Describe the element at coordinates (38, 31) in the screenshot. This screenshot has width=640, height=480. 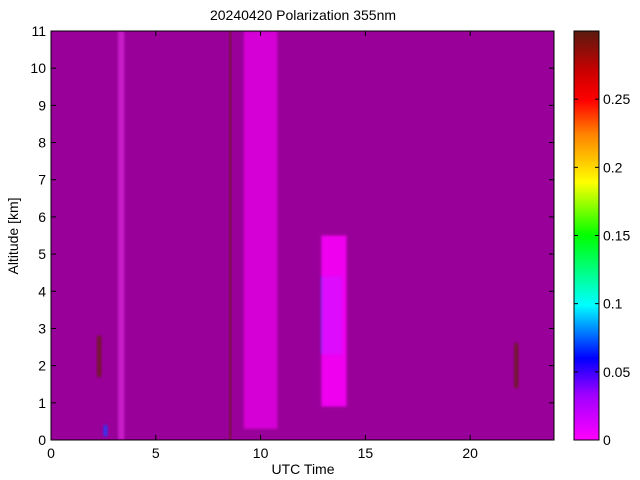
I see `y-tick-label: 11` at that location.